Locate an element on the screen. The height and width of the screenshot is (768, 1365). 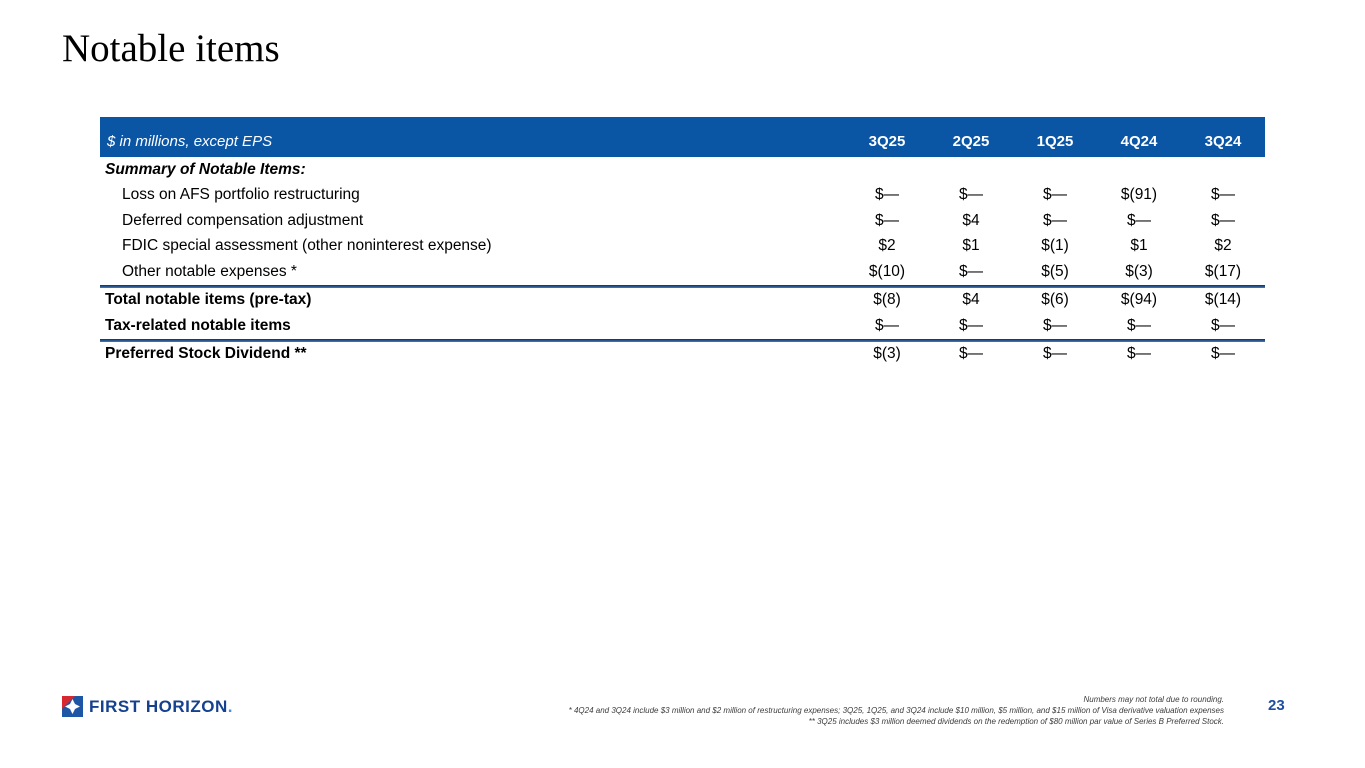
first-horizon-logo-icon is located at coordinates (72, 706).